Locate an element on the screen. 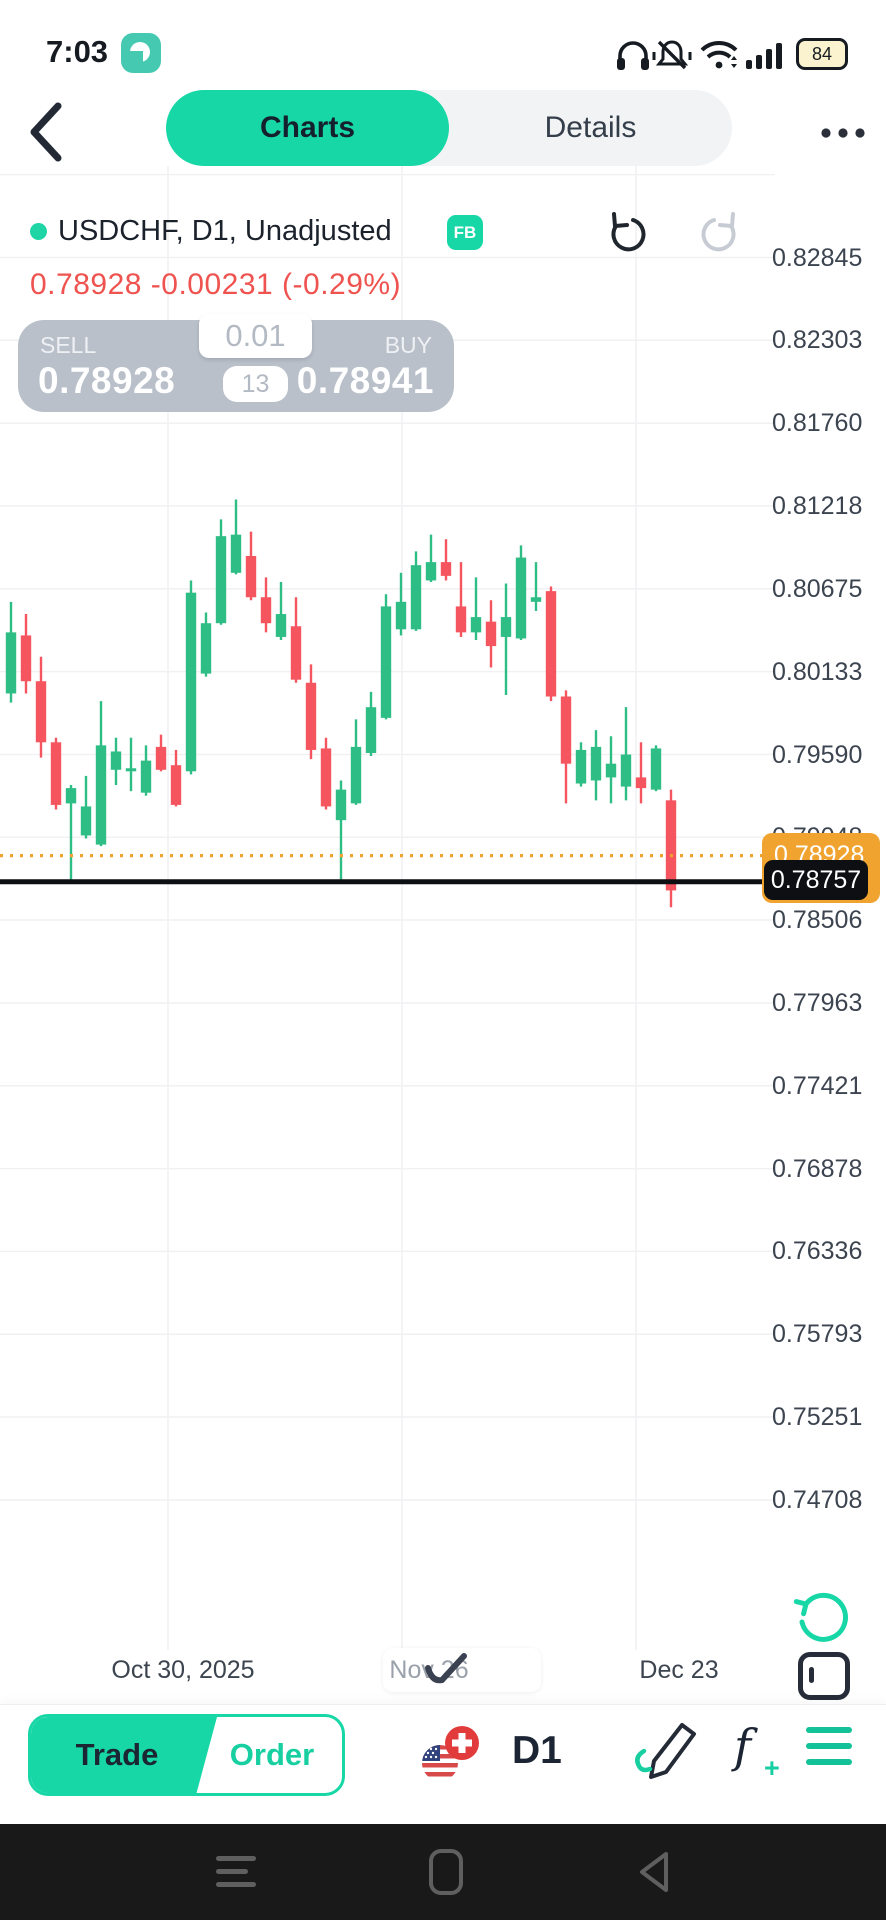 The image size is (886, 1920). x-axis-label: Oct 30, 2025 is located at coordinates (183, 1670).